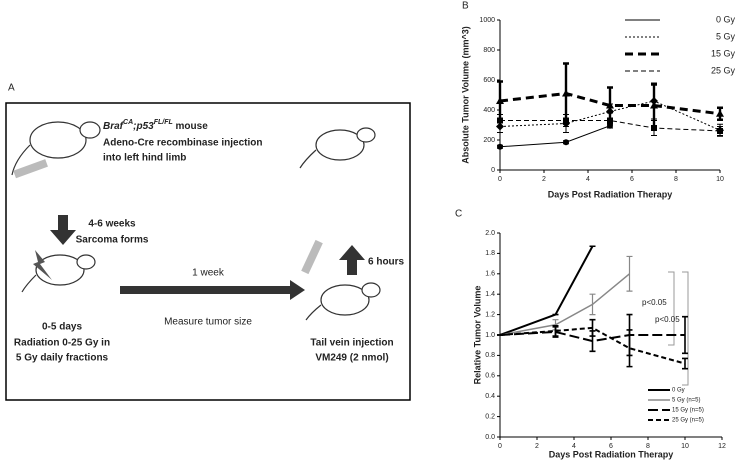 This screenshot has height=471, width=750. Describe the element at coordinates (723, 53) in the screenshot. I see `legend-label: 15 Gy` at that location.